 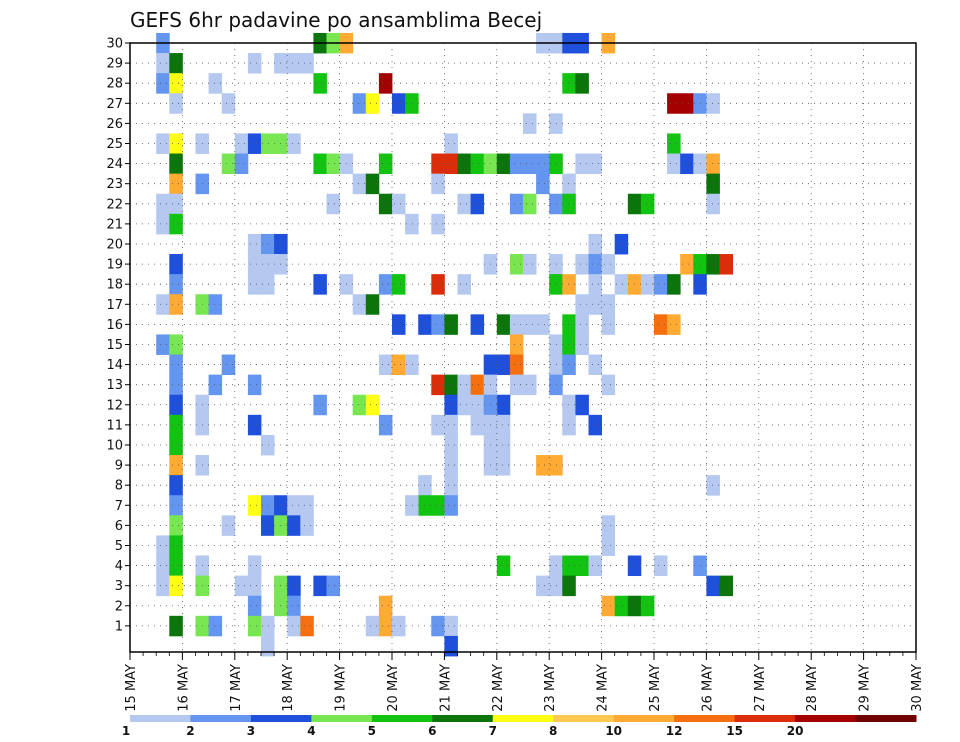 I want to click on y-tick-label: 25, so click(x=114, y=144).